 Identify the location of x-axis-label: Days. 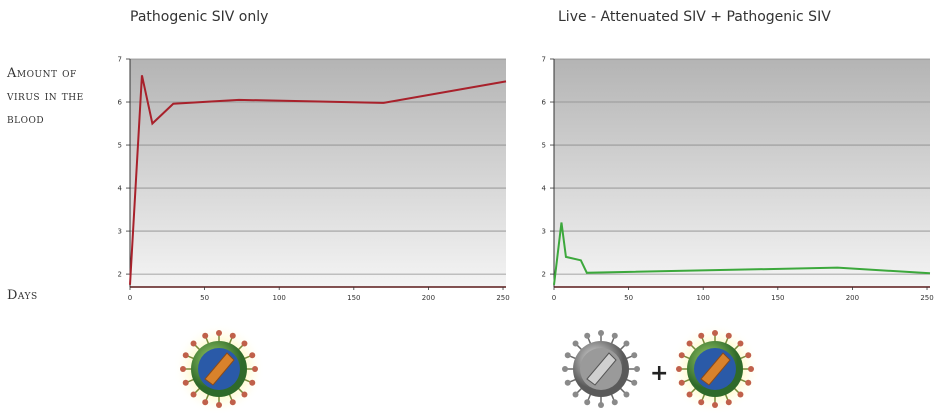
(22, 295).